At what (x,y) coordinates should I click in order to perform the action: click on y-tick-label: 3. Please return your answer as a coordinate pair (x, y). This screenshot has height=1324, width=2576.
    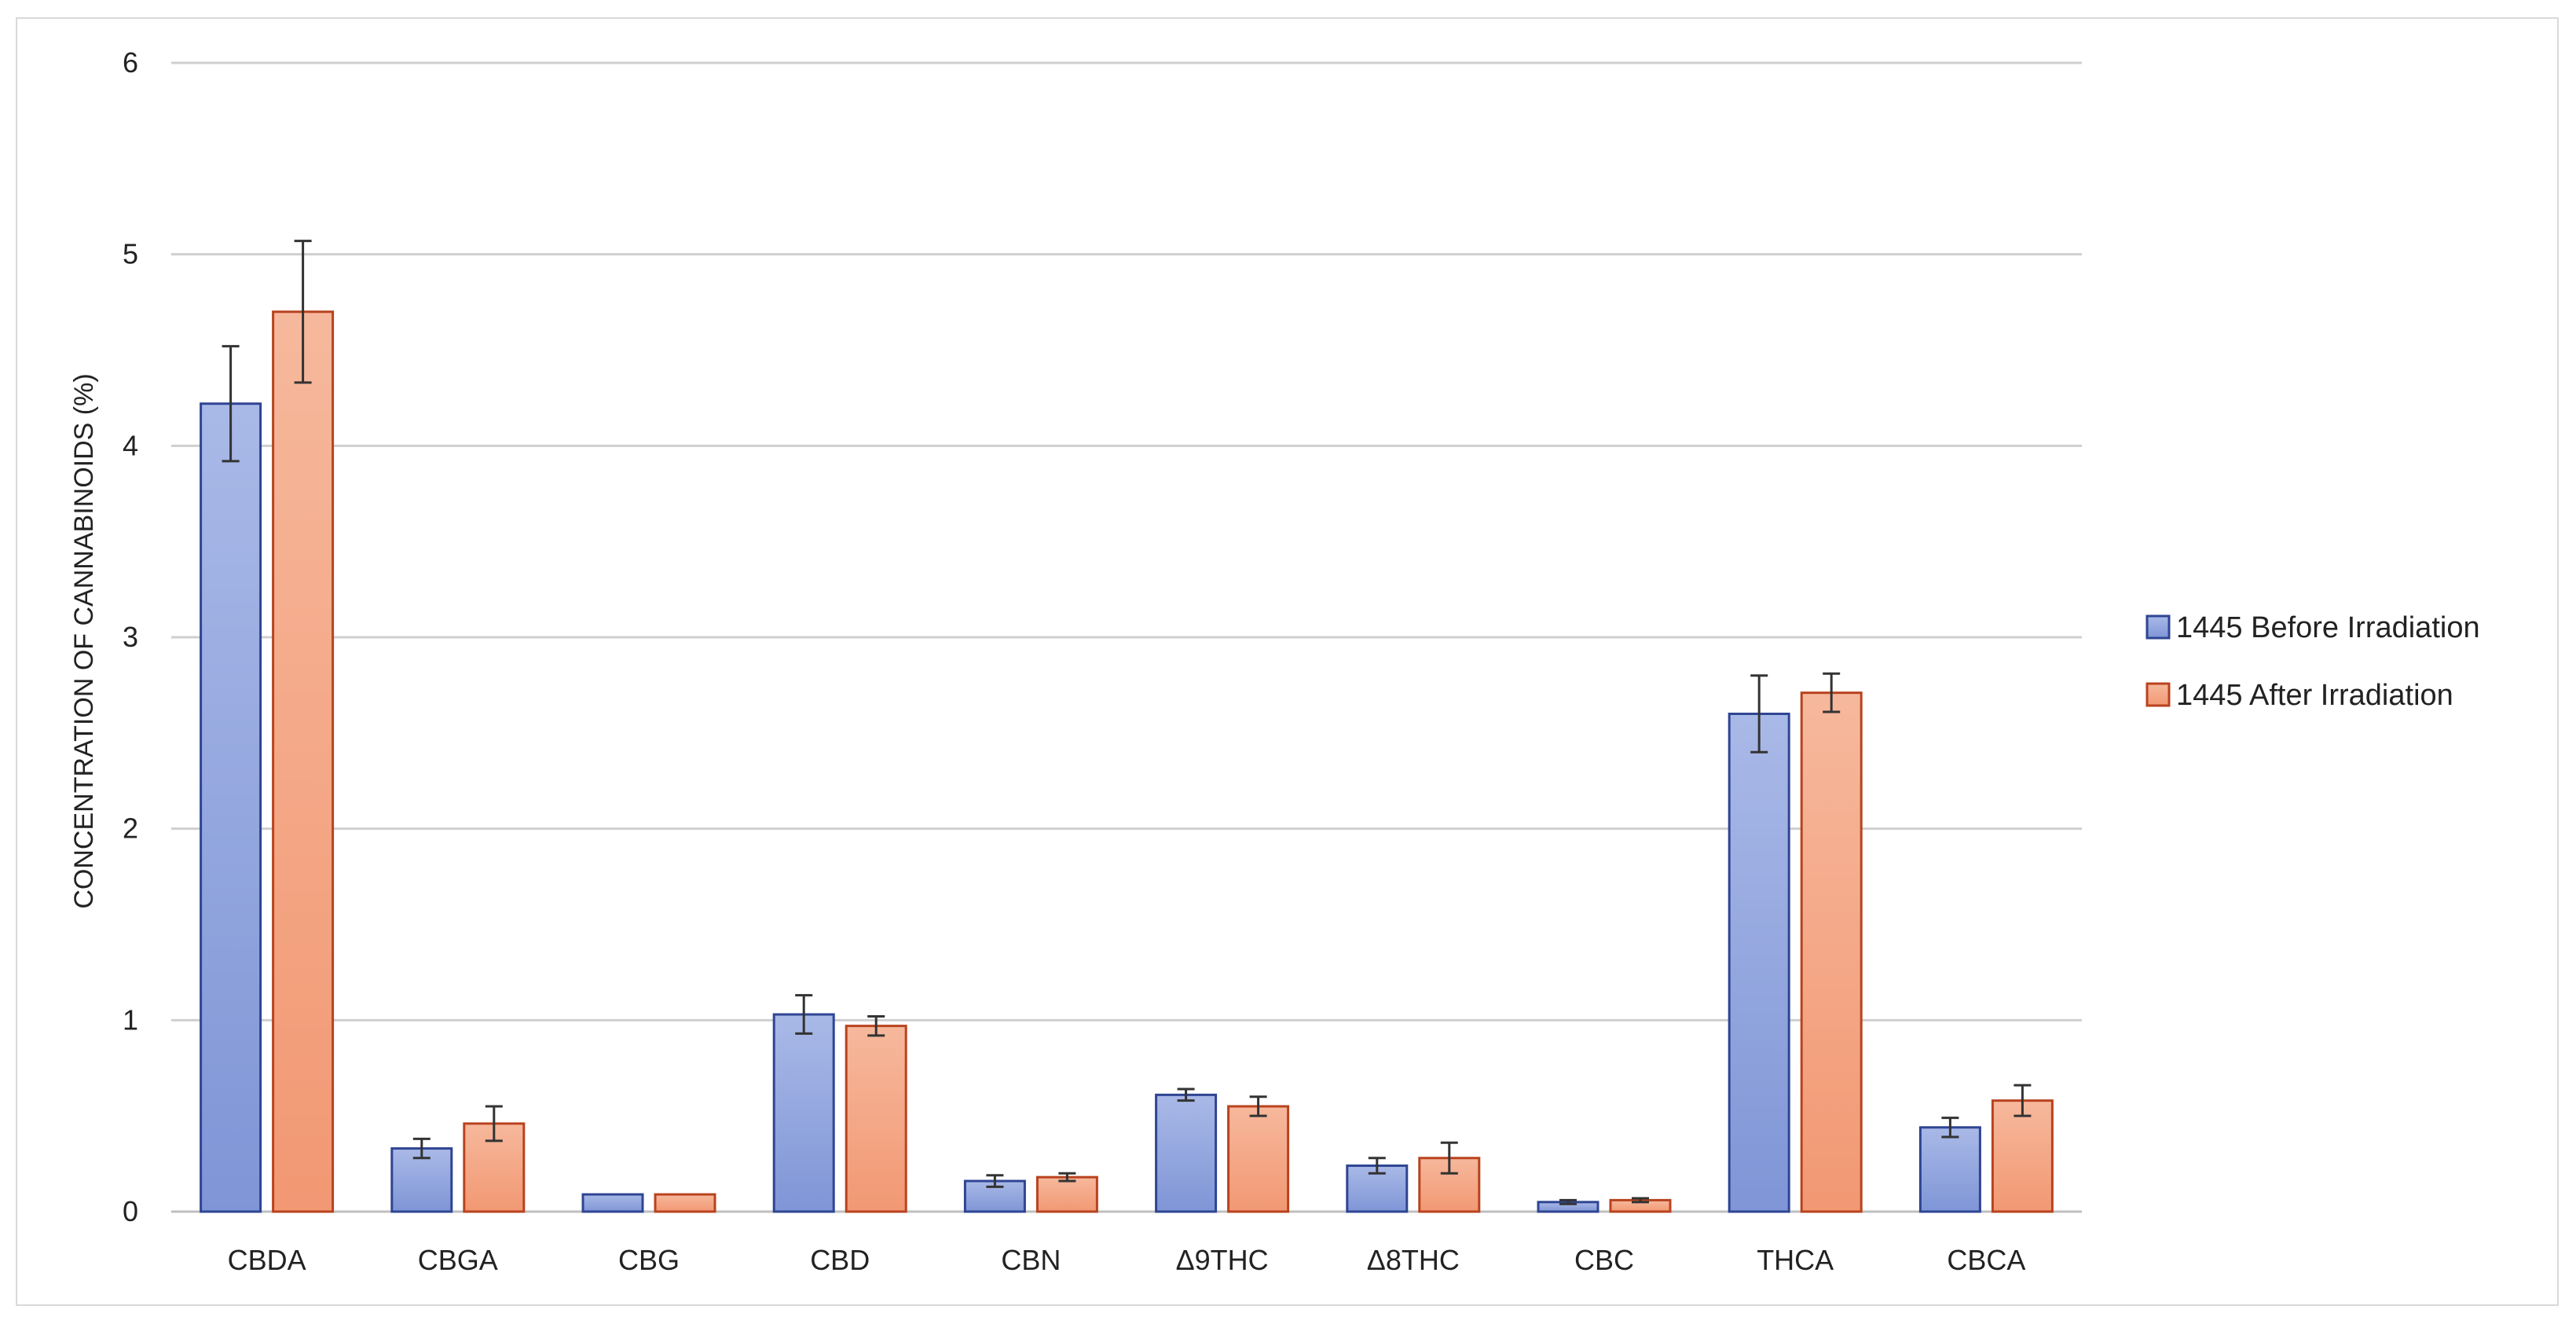
    Looking at the image, I should click on (130, 637).